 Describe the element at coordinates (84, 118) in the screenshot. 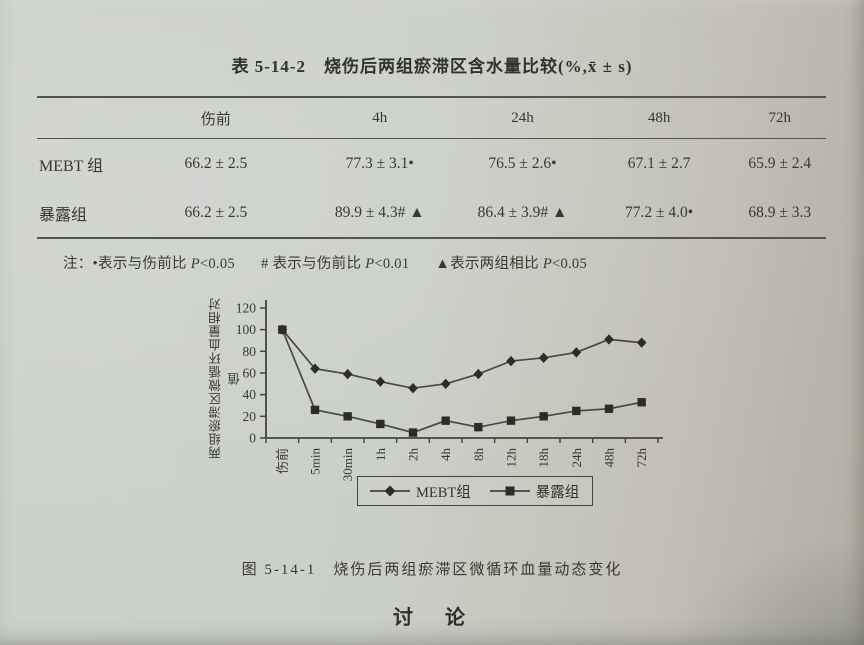

I see `header-empty` at that location.